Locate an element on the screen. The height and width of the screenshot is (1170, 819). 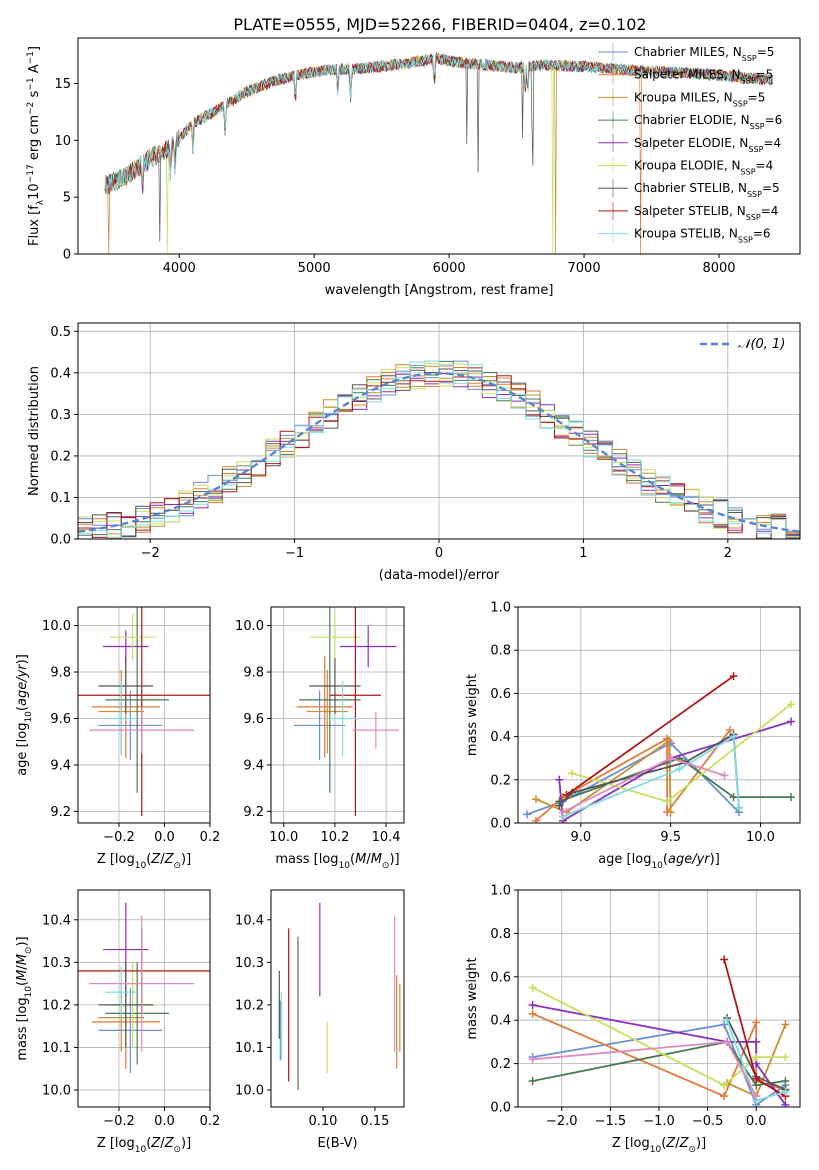
x-axis-label-part: mass [log is located at coordinates (306, 859).